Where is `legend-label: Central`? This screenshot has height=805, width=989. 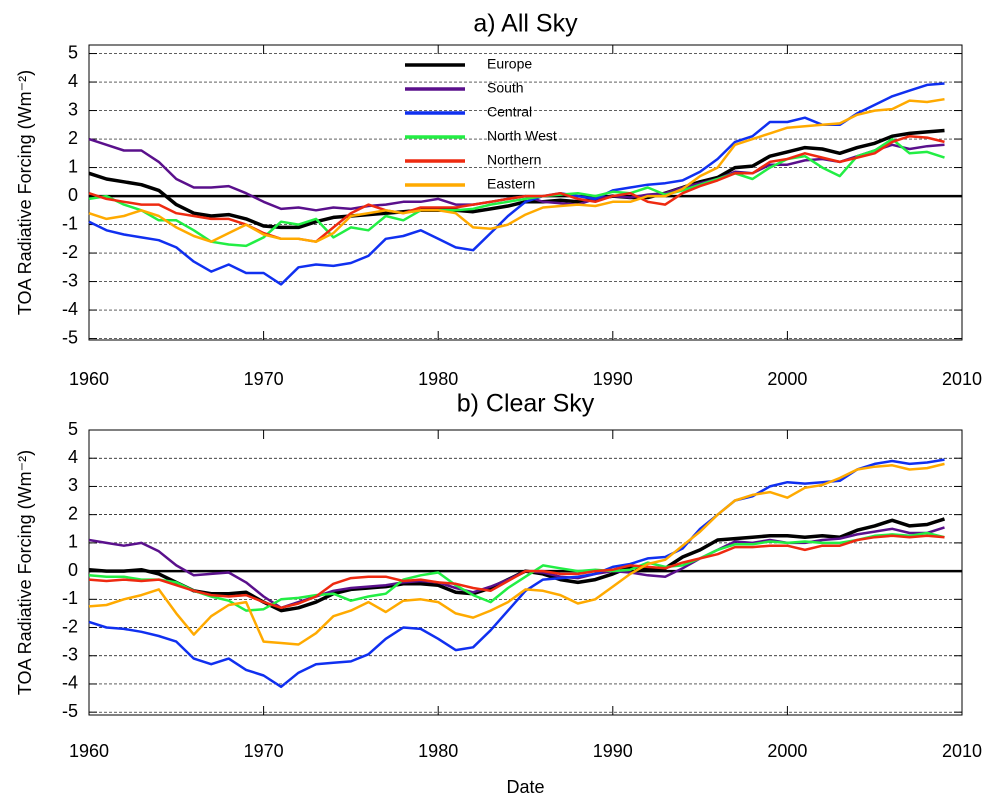 legend-label: Central is located at coordinates (509, 112).